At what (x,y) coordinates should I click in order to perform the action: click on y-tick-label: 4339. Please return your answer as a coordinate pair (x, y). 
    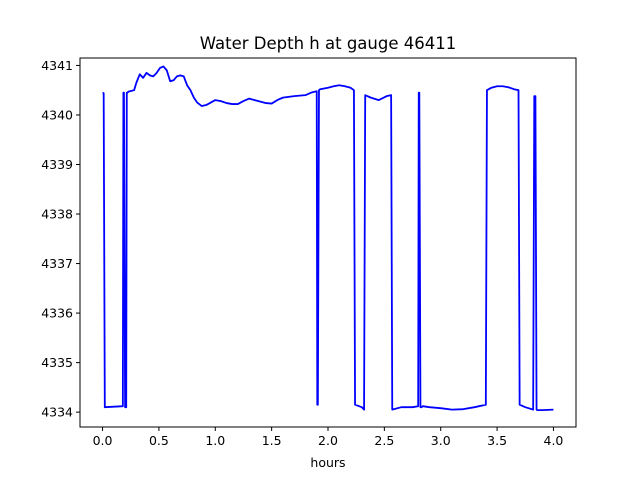
    Looking at the image, I should click on (57, 164).